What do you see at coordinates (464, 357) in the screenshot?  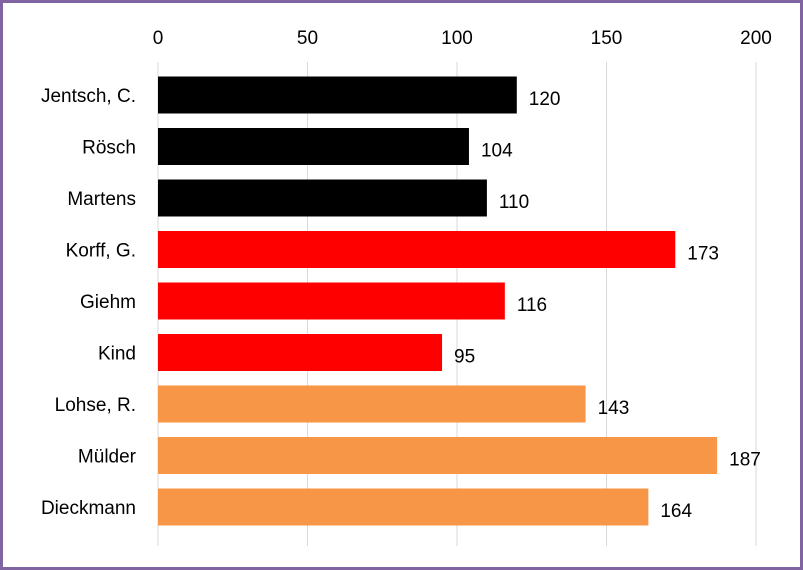 I see `data-label: 95` at bounding box center [464, 357].